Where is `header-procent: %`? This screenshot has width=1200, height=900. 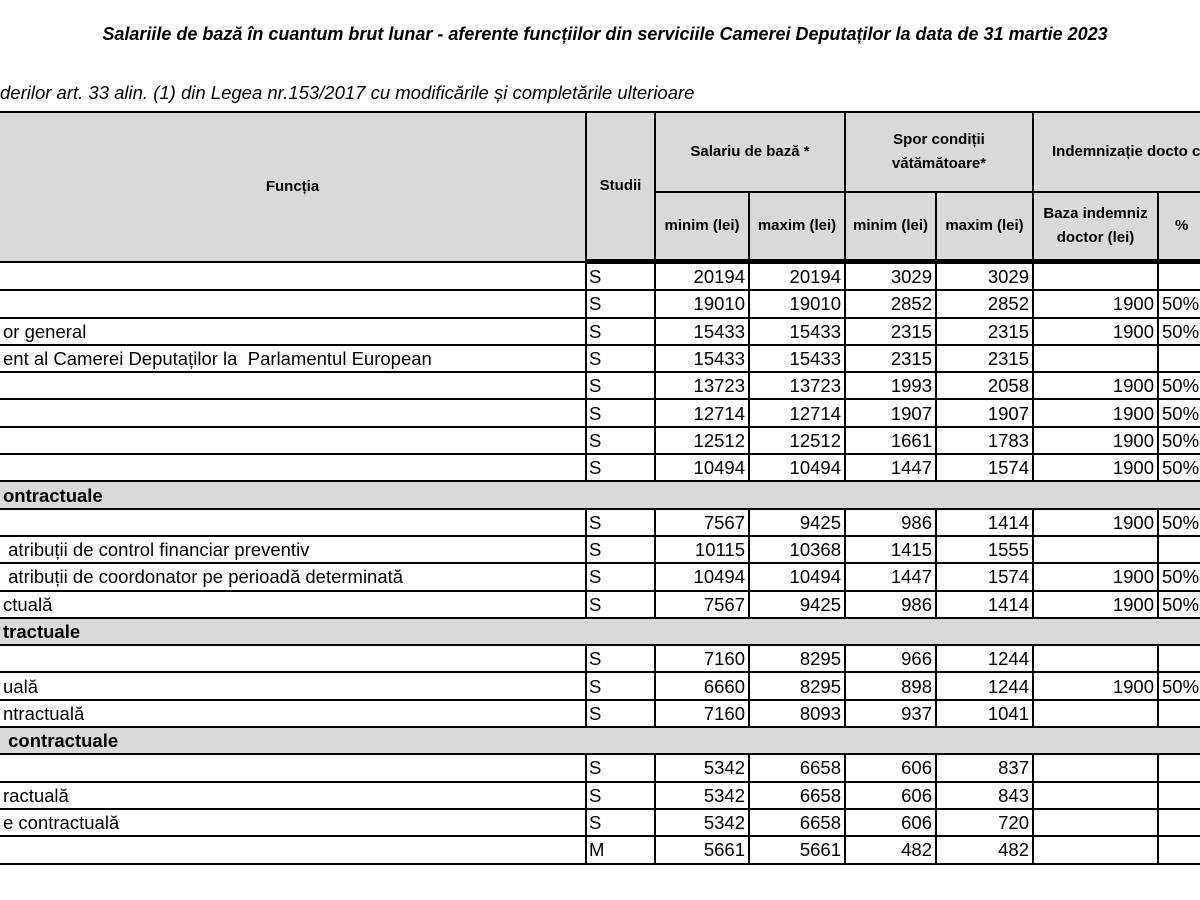
header-procent: % is located at coordinates (1178, 227).